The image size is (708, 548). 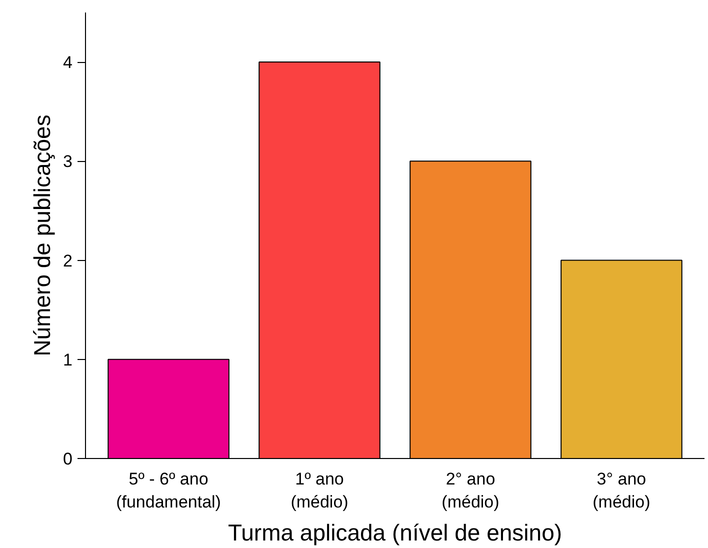 I want to click on y-tick-label: 1, so click(x=68, y=360).